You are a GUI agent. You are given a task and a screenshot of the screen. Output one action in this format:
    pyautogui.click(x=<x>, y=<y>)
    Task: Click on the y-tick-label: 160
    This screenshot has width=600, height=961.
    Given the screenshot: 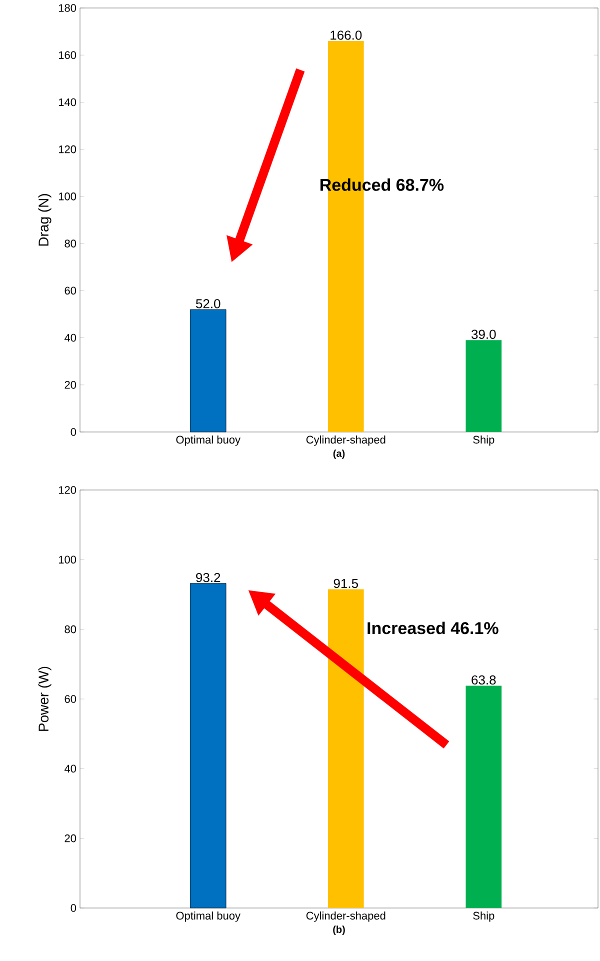 What is the action you would take?
    pyautogui.click(x=67, y=55)
    